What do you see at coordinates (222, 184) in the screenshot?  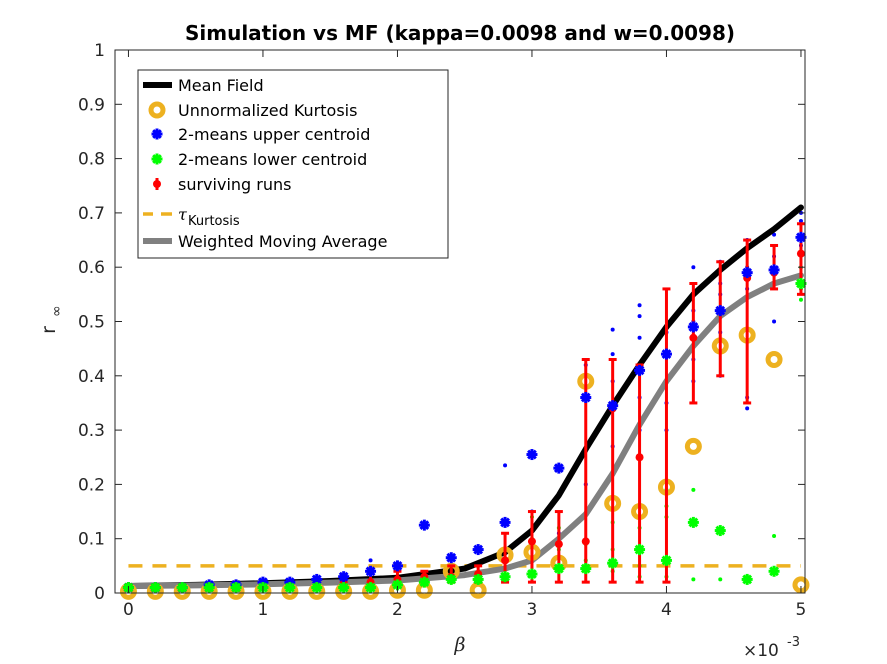 I see `legend-item-4: surviving runs` at bounding box center [222, 184].